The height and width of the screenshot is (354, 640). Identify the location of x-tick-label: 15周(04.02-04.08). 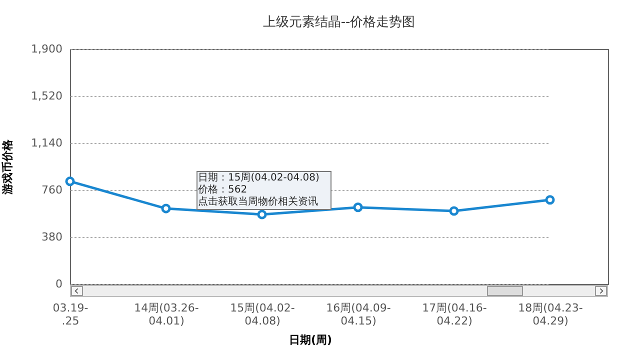
(262, 315).